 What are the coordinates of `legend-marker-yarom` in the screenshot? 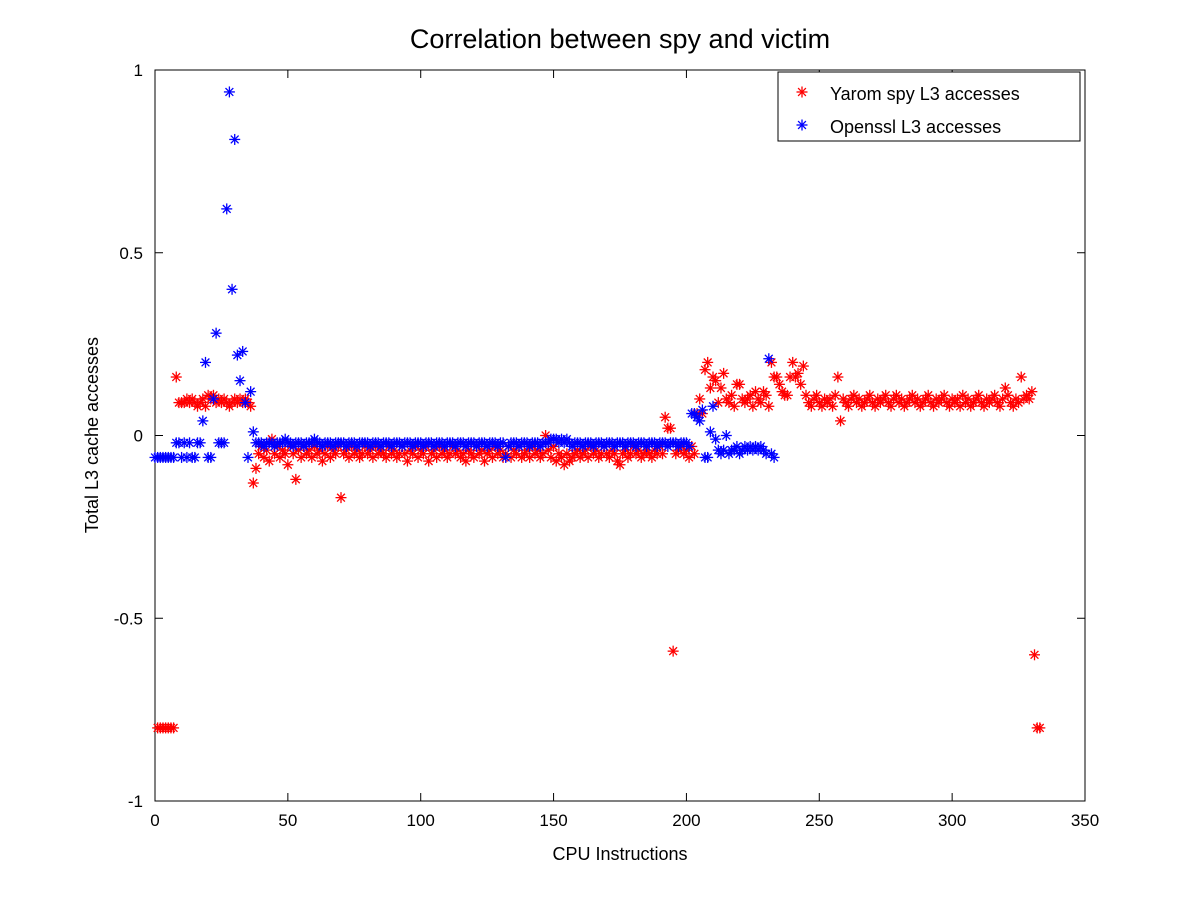 It's located at (802, 92).